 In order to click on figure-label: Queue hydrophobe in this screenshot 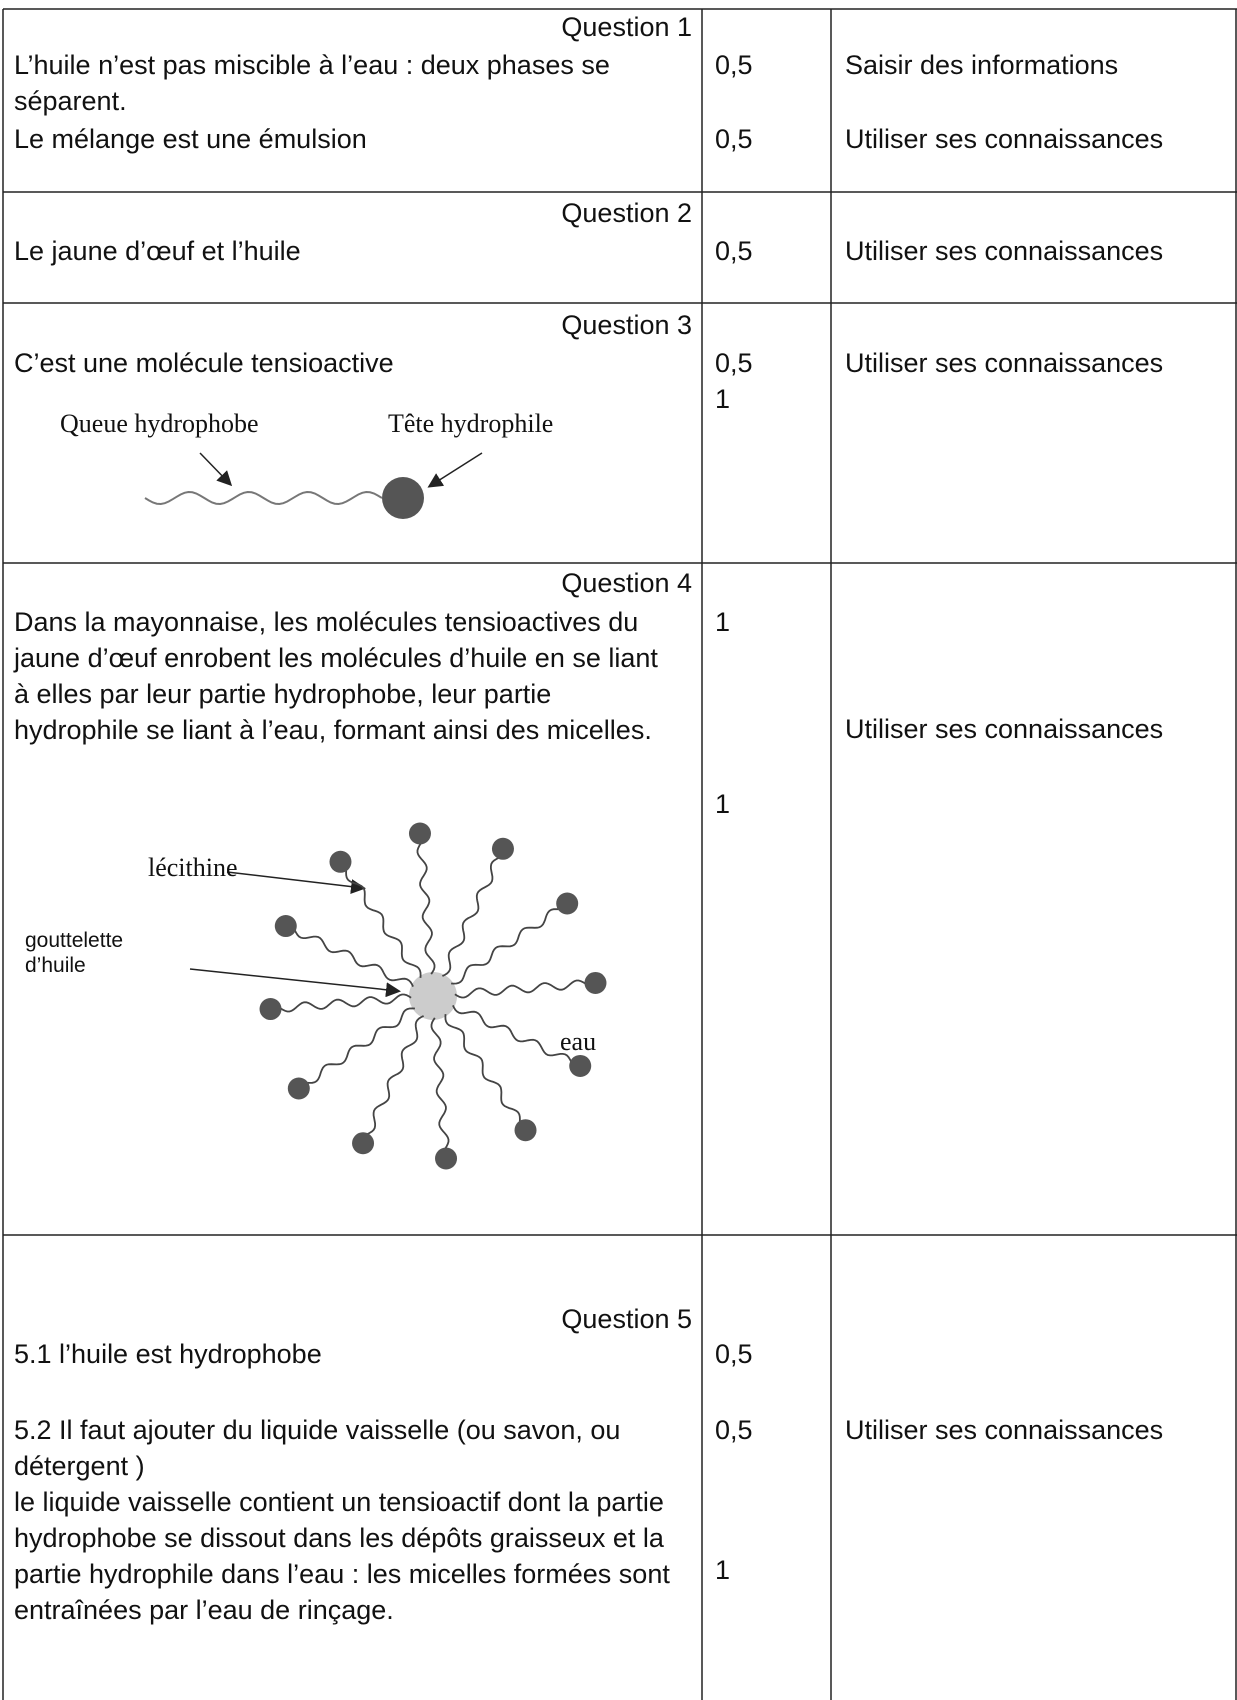, I will do `click(159, 423)`.